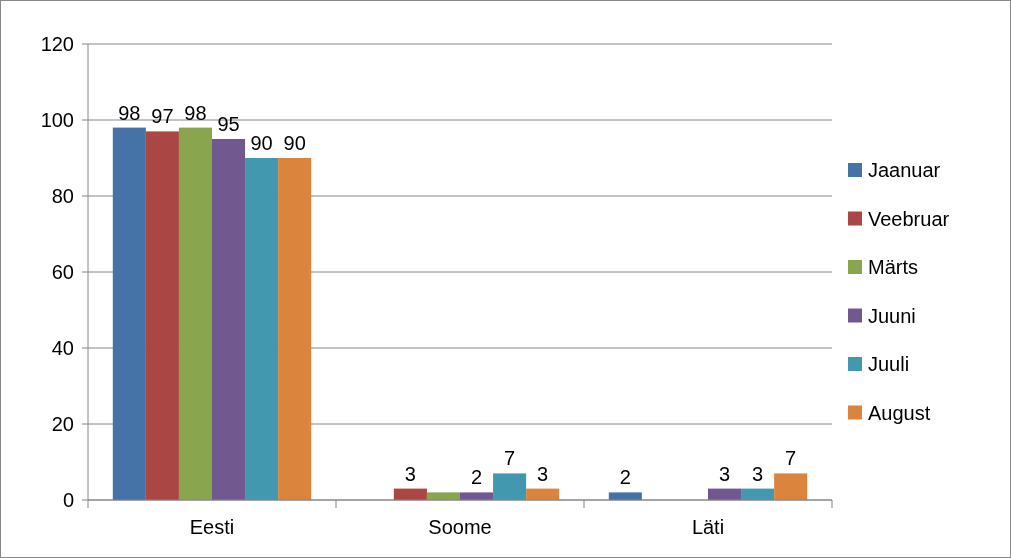  I want to click on legend-label: Juuni, so click(892, 315).